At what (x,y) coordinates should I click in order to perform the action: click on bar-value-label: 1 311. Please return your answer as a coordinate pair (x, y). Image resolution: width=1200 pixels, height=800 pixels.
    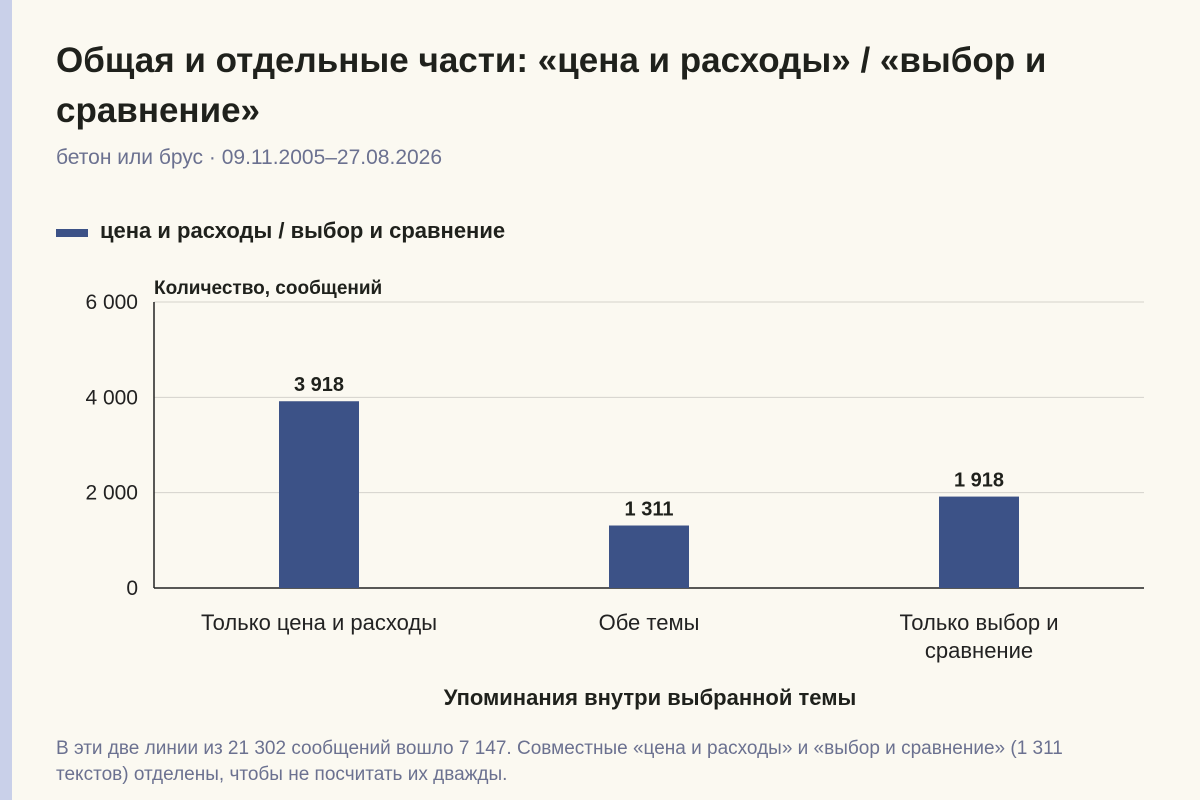
    Looking at the image, I should click on (649, 510).